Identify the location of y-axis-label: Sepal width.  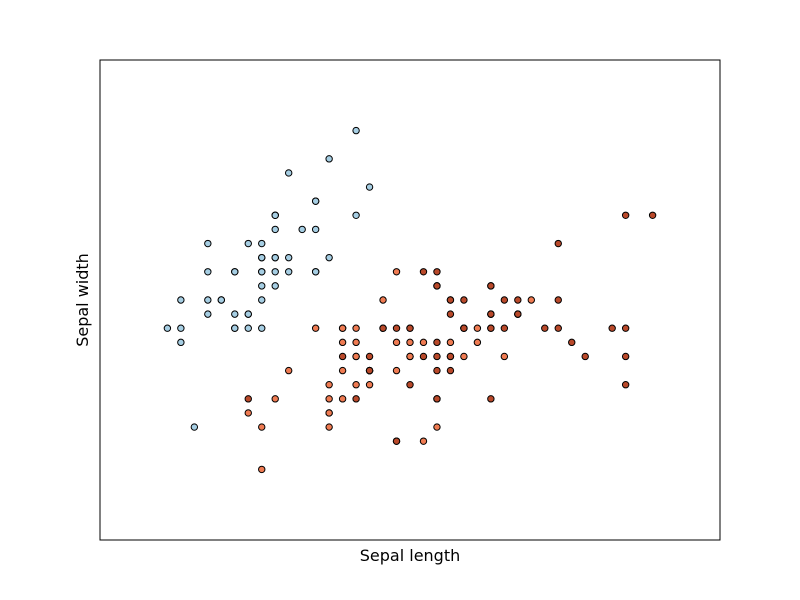
(82, 300).